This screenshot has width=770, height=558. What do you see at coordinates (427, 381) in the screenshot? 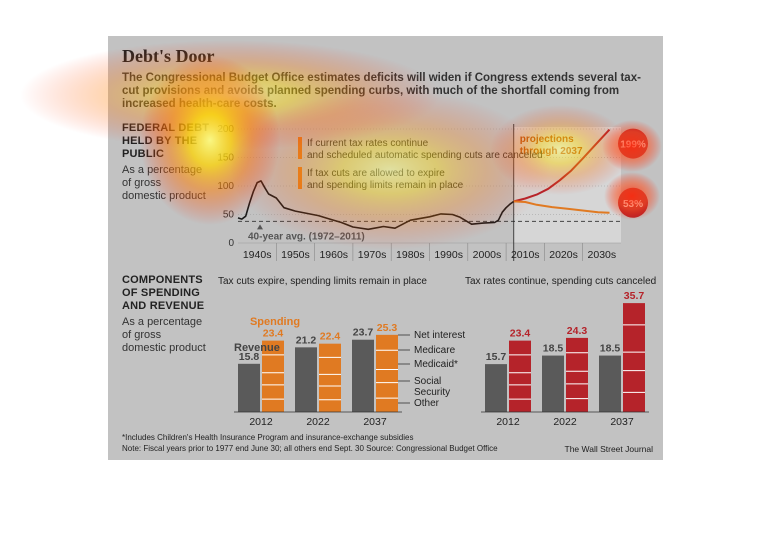
I see `component-label: Social` at bounding box center [427, 381].